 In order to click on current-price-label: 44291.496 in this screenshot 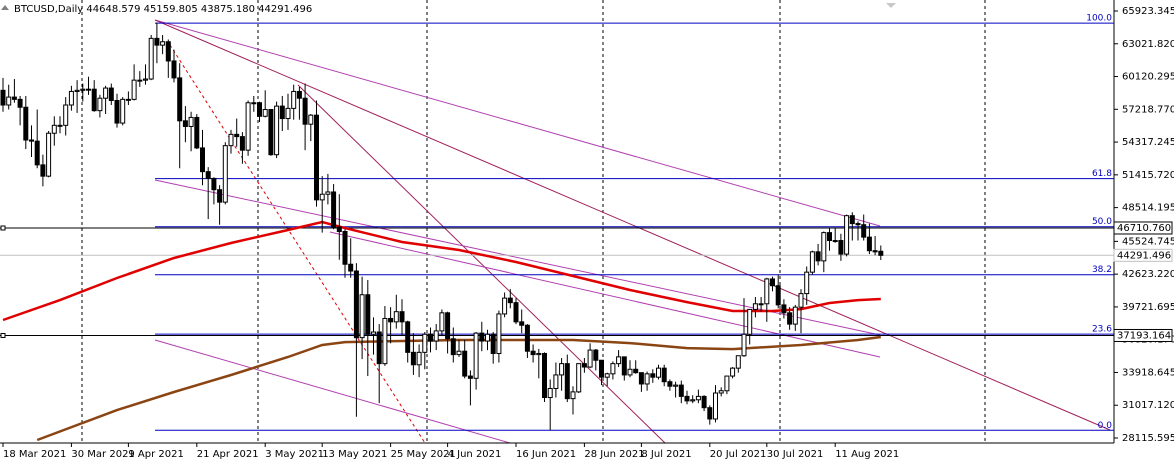, I will do `click(1144, 255)`.